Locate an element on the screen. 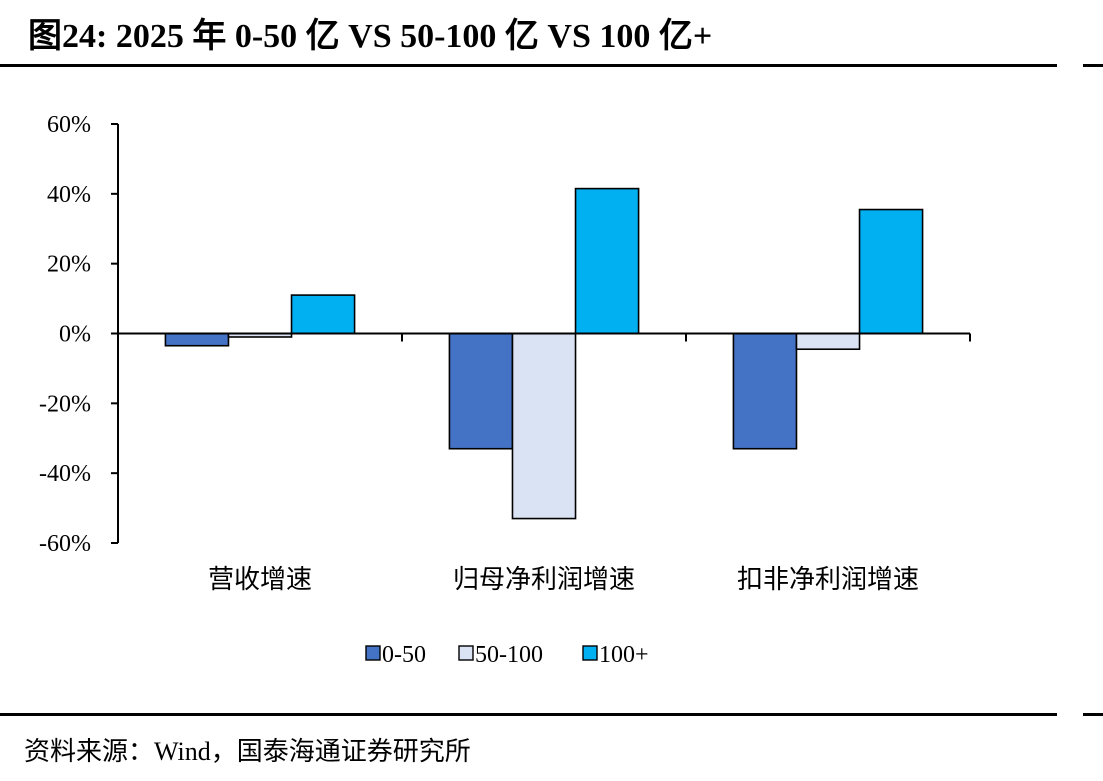 The image size is (1103, 781). category-label: 扣非净利润增速 is located at coordinates (828, 579).